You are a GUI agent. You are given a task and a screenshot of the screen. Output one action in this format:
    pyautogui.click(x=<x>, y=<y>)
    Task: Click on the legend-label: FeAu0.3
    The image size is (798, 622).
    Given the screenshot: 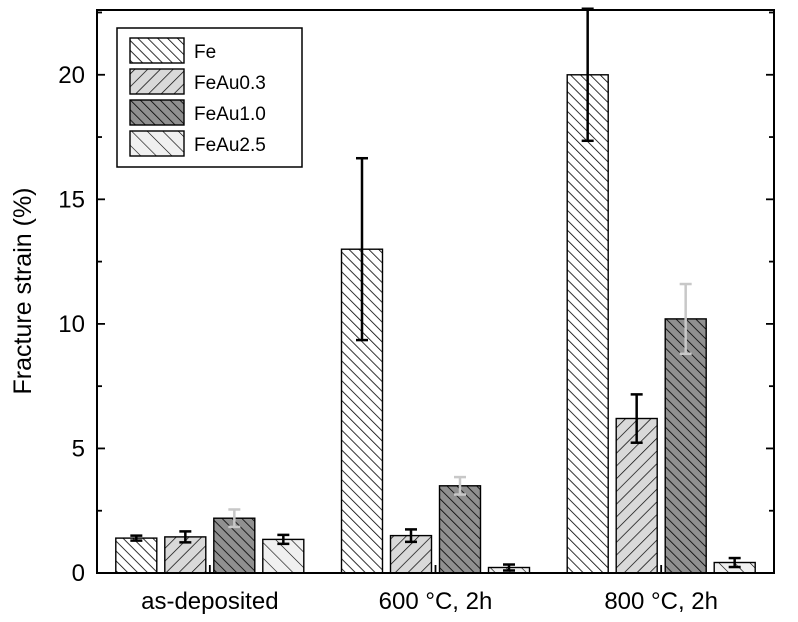 What is the action you would take?
    pyautogui.click(x=230, y=83)
    